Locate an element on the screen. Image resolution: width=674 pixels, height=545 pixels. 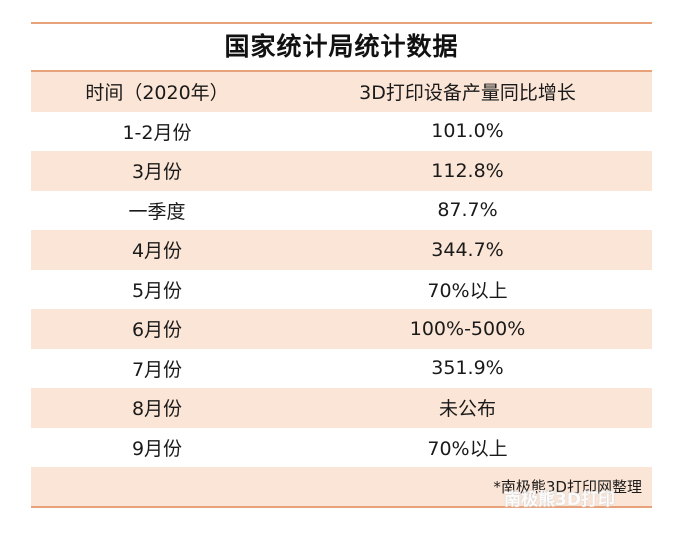
row-time: 5月份 is located at coordinates (157, 290).